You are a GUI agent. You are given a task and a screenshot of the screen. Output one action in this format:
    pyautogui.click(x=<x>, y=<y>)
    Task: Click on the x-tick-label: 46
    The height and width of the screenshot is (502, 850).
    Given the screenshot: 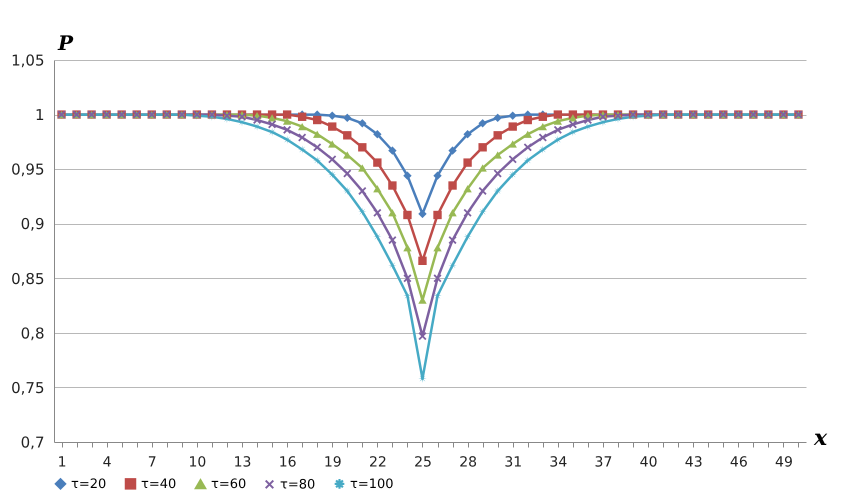 What is the action you would take?
    pyautogui.click(x=739, y=462)
    